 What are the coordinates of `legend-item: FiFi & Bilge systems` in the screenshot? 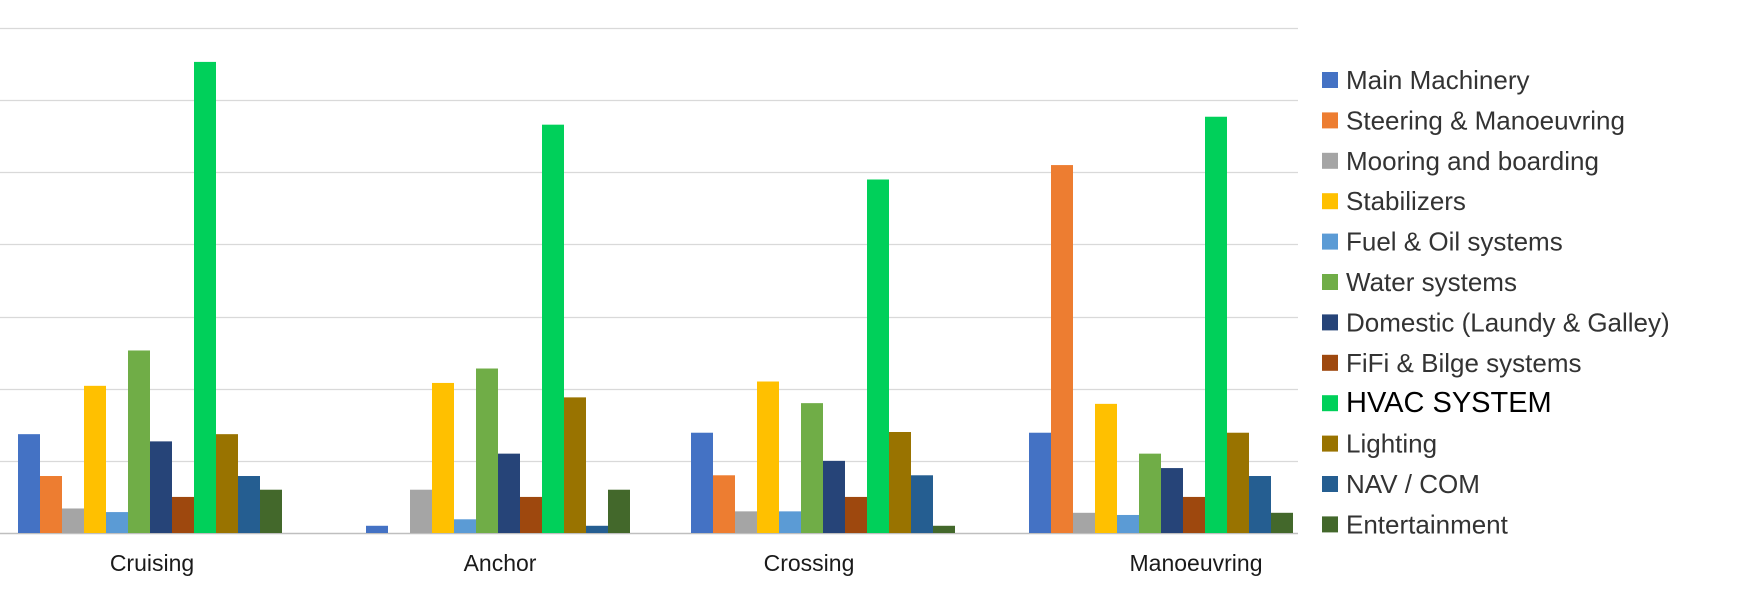 It's located at (1452, 363).